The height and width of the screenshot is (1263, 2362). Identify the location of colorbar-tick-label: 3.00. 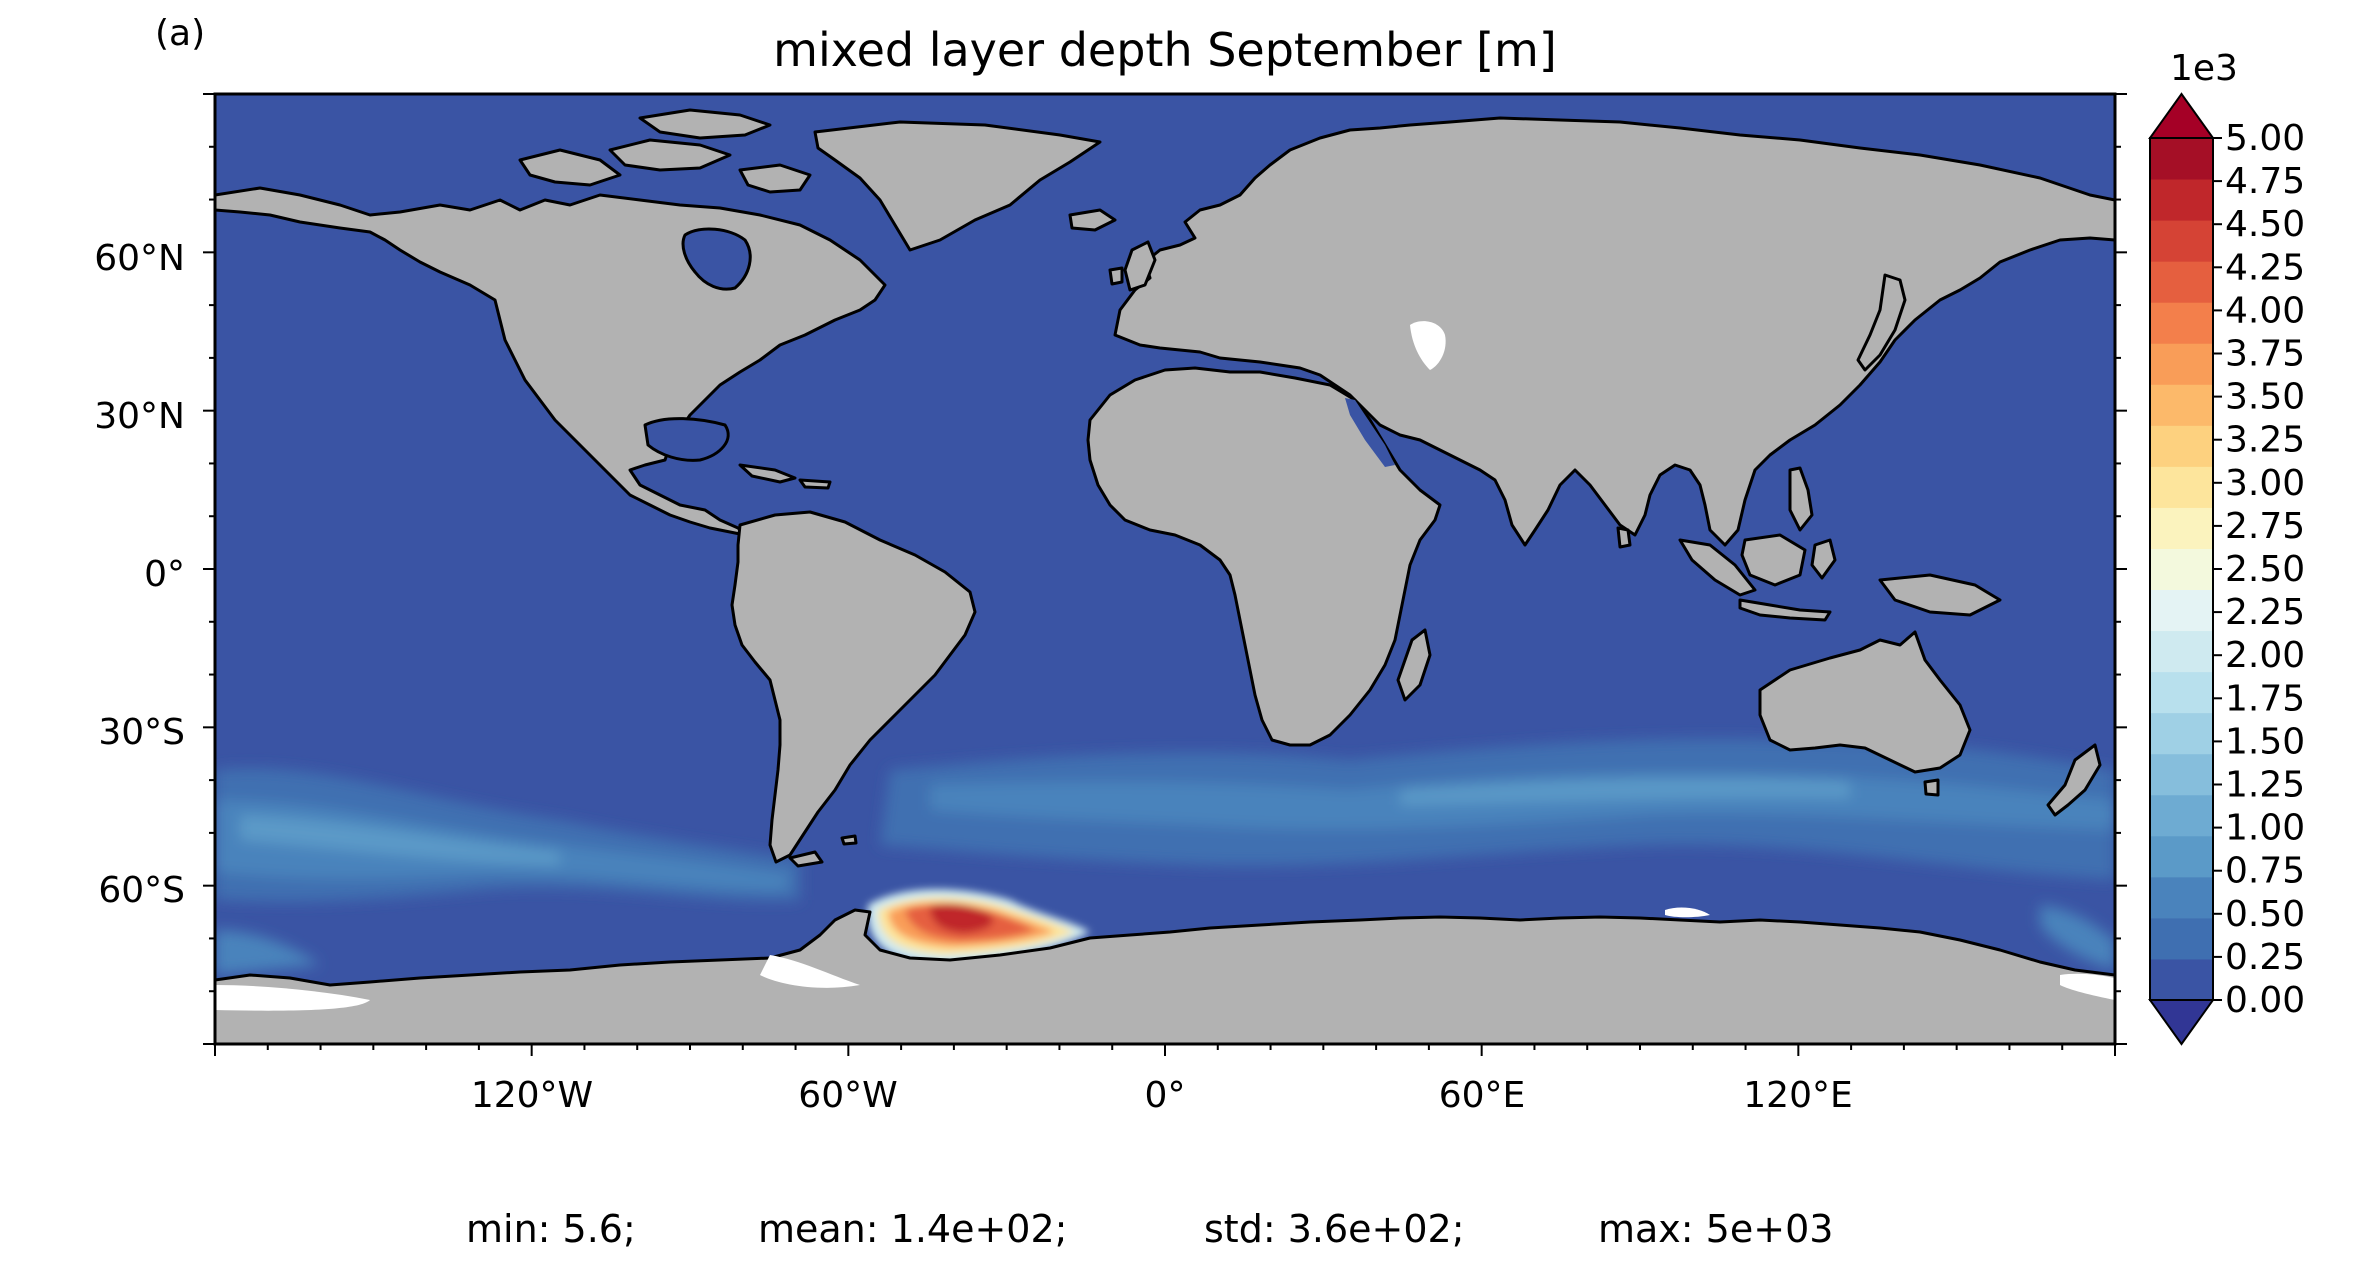
(2265, 483).